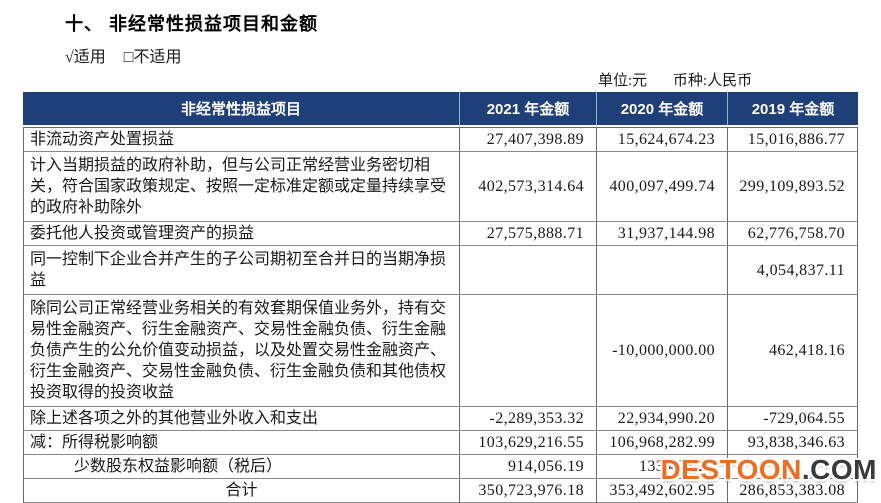 Image resolution: width=881 pixels, height=503 pixels. I want to click on amount-2019: 462,418.16, so click(793, 351).